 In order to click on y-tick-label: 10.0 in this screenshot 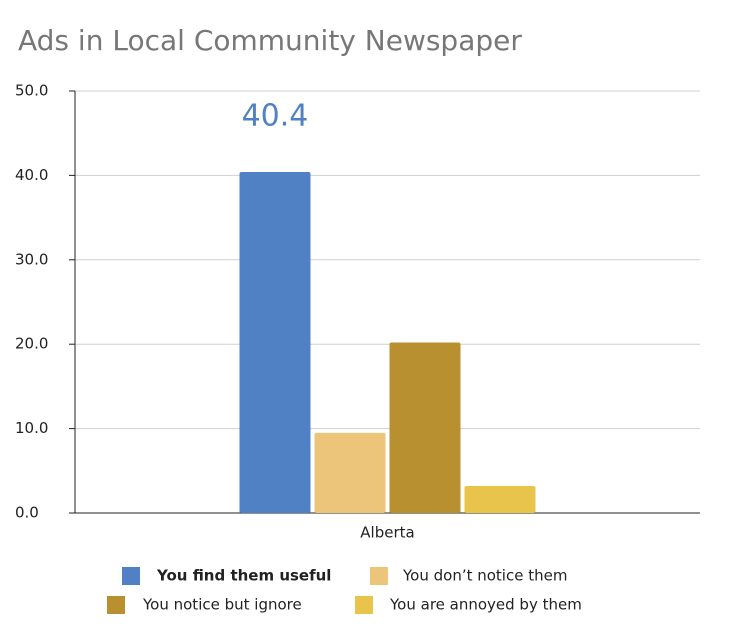, I will do `click(31, 428)`.